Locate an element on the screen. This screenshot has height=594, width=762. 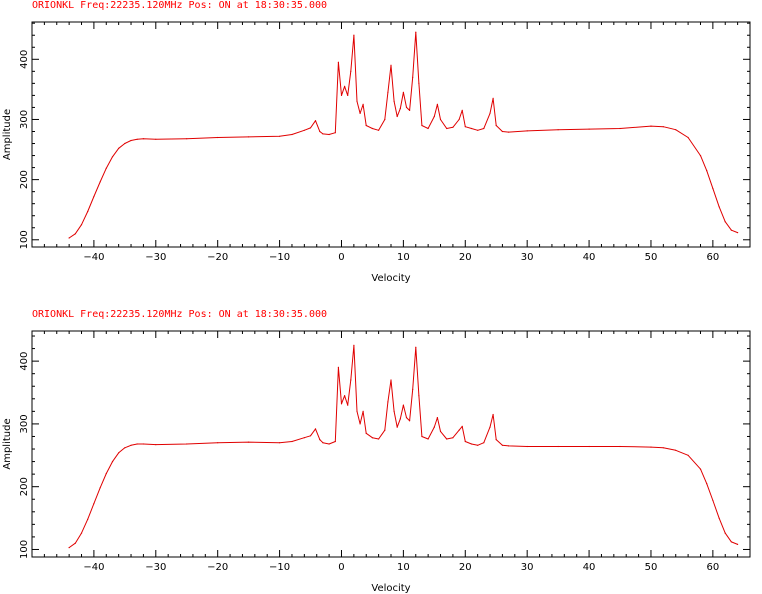
x-tick-label: 60 is located at coordinates (712, 257).